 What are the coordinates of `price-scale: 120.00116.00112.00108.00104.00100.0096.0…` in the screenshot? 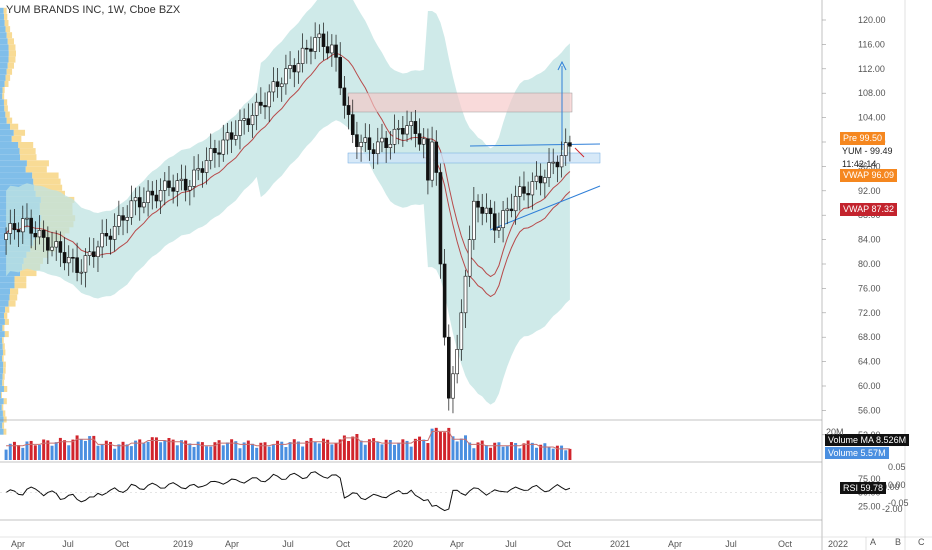 It's located at (854, 227).